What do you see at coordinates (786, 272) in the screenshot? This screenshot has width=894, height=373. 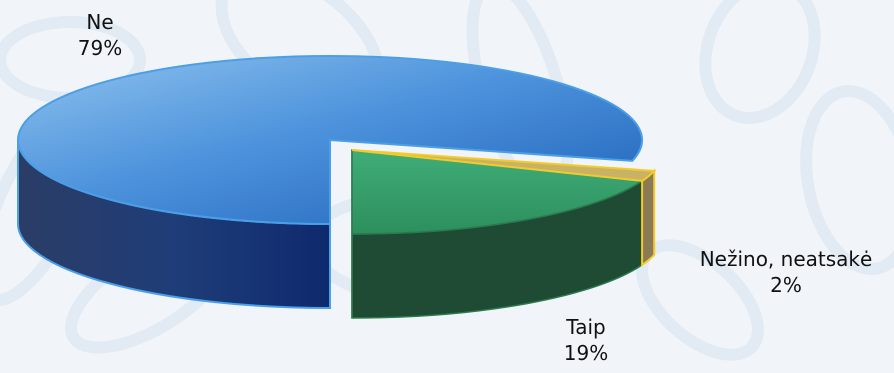 I see `slice-label-nezino: Nežino, neatsakė 2%` at bounding box center [786, 272].